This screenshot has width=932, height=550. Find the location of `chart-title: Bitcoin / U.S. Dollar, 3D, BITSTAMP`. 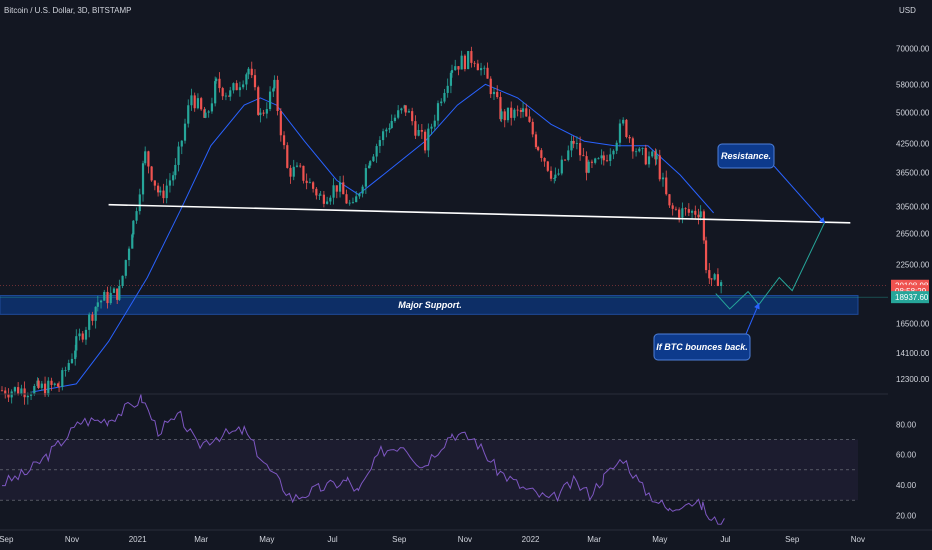

chart-title: Bitcoin / U.S. Dollar, 3D, BITSTAMP is located at coordinates (68, 10).